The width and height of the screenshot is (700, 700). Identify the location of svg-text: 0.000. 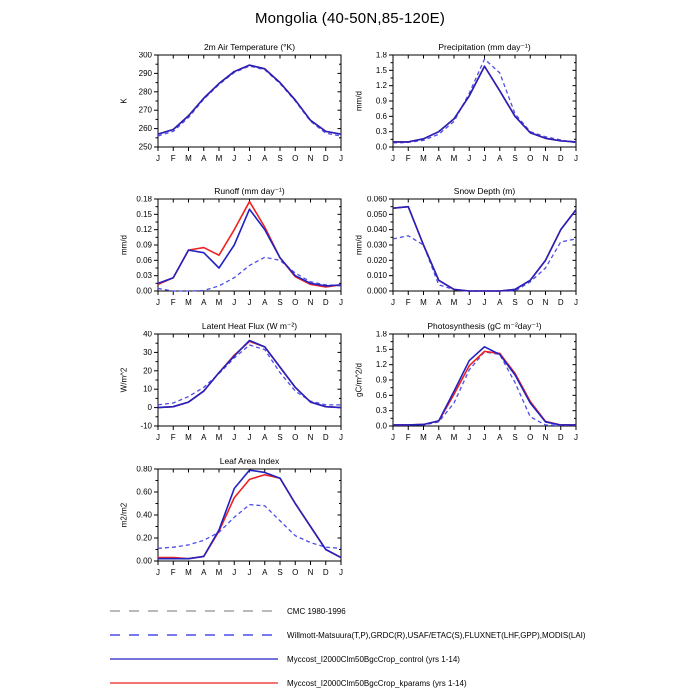
(377, 291).